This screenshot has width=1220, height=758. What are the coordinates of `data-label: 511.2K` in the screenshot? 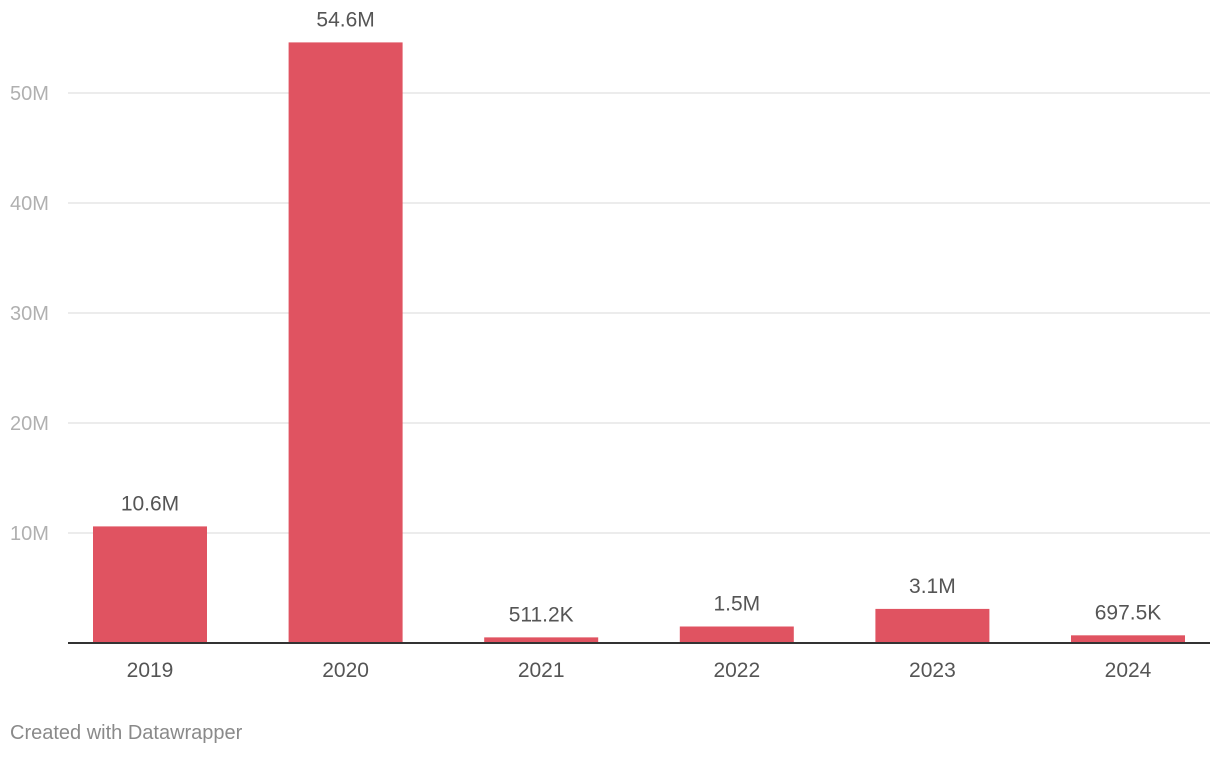 It's located at (541, 614).